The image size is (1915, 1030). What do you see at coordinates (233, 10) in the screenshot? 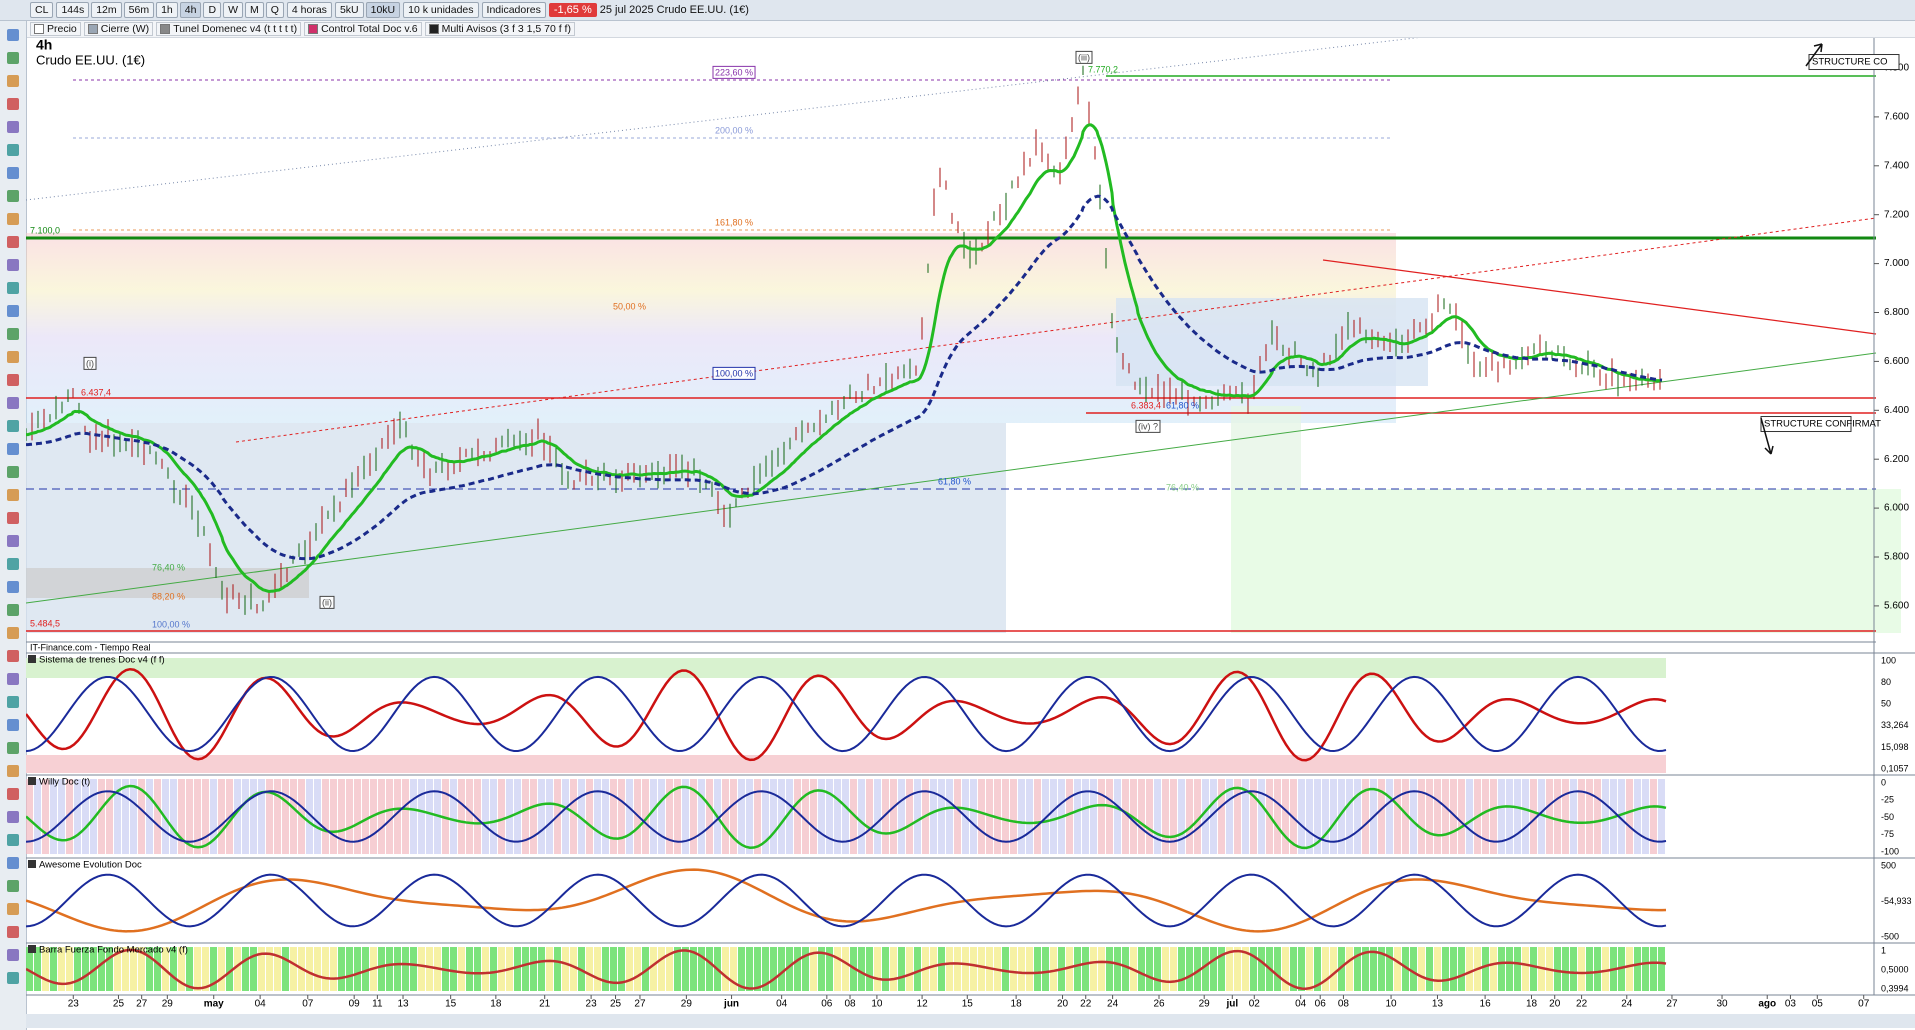
I see `timeframe-button: W` at bounding box center [233, 10].